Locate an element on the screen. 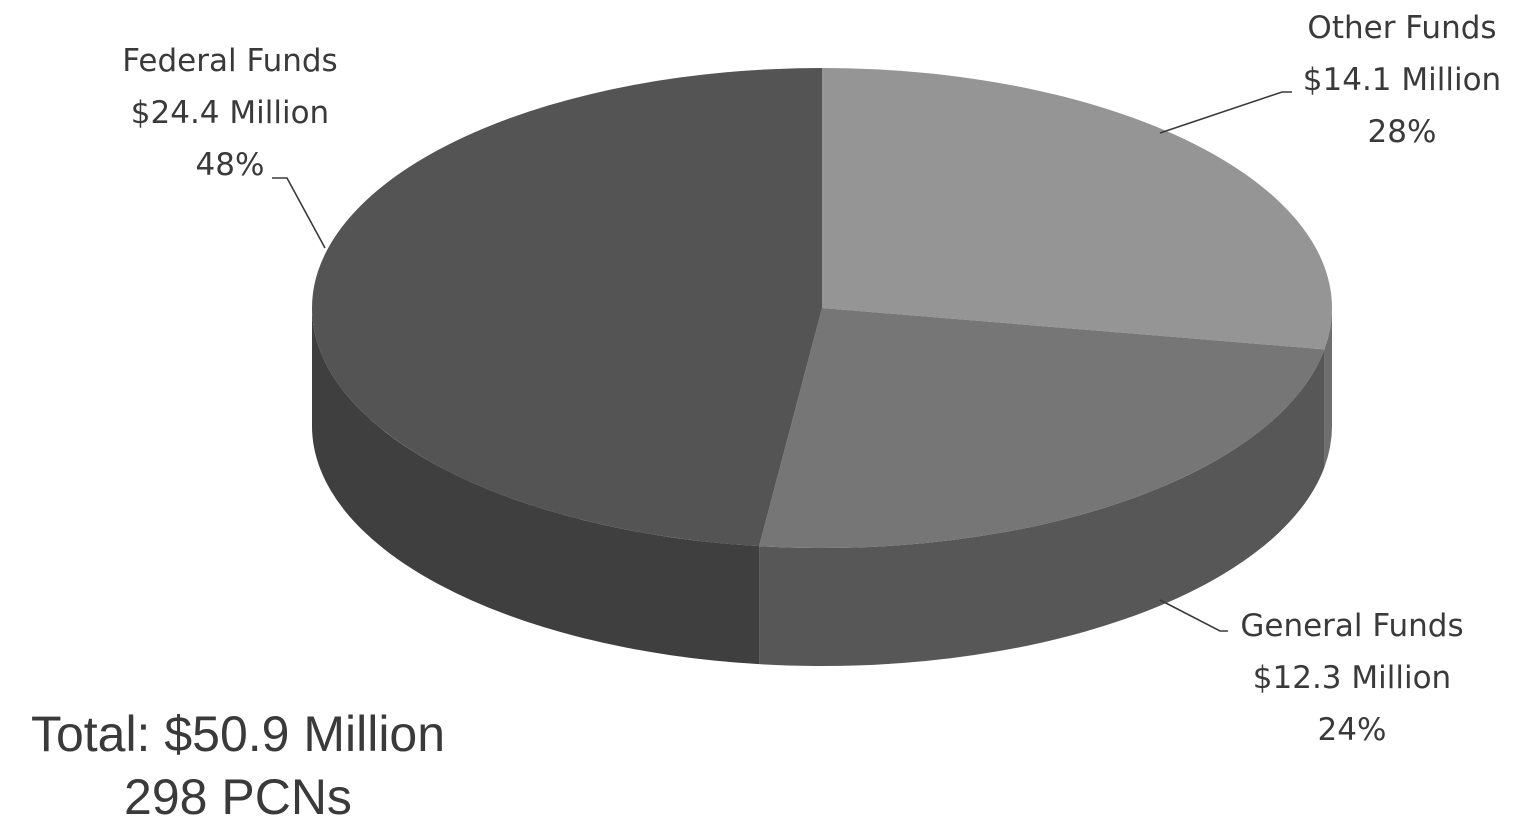 The width and height of the screenshot is (1522, 820). general-funds-value: $12.3 Million is located at coordinates (1352, 678).